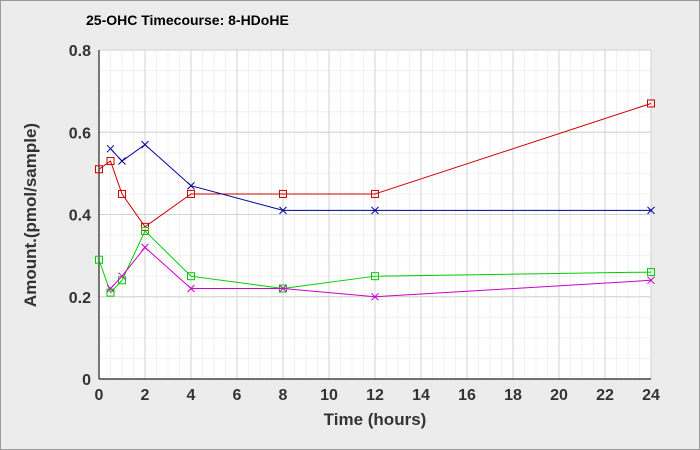 Image resolution: width=700 pixels, height=450 pixels. I want to click on x-tick-labels: 0 2 4 6 8 10 12 14 16 18 20 22 24, so click(377, 395).